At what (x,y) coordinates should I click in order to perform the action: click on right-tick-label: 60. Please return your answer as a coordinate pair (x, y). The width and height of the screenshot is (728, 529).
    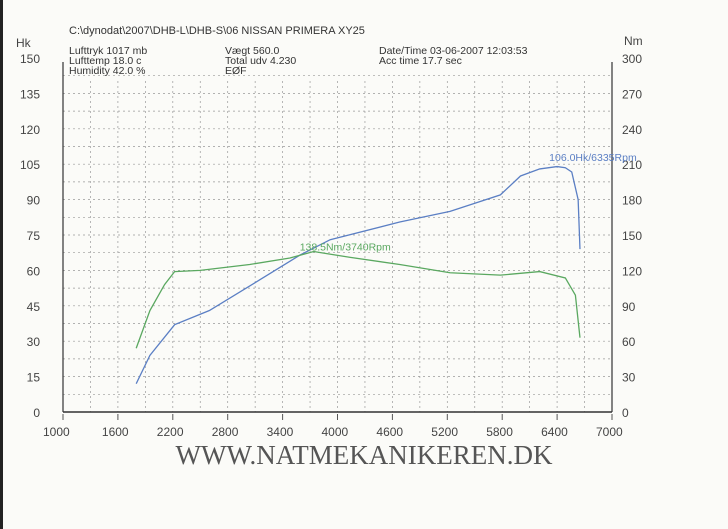
    Looking at the image, I should click on (629, 342).